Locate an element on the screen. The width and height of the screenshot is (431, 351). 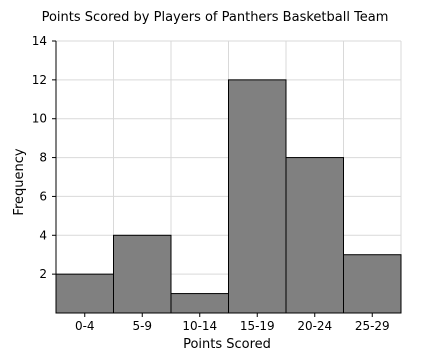
y-tick-label: 14 is located at coordinates (39, 41).